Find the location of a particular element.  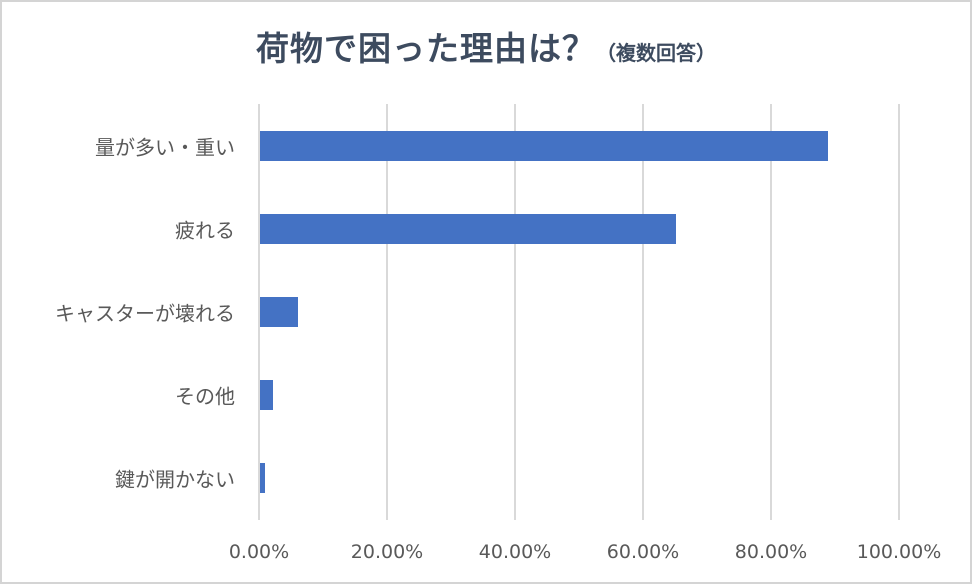

x-tick-label: 100.00% is located at coordinates (899, 552).